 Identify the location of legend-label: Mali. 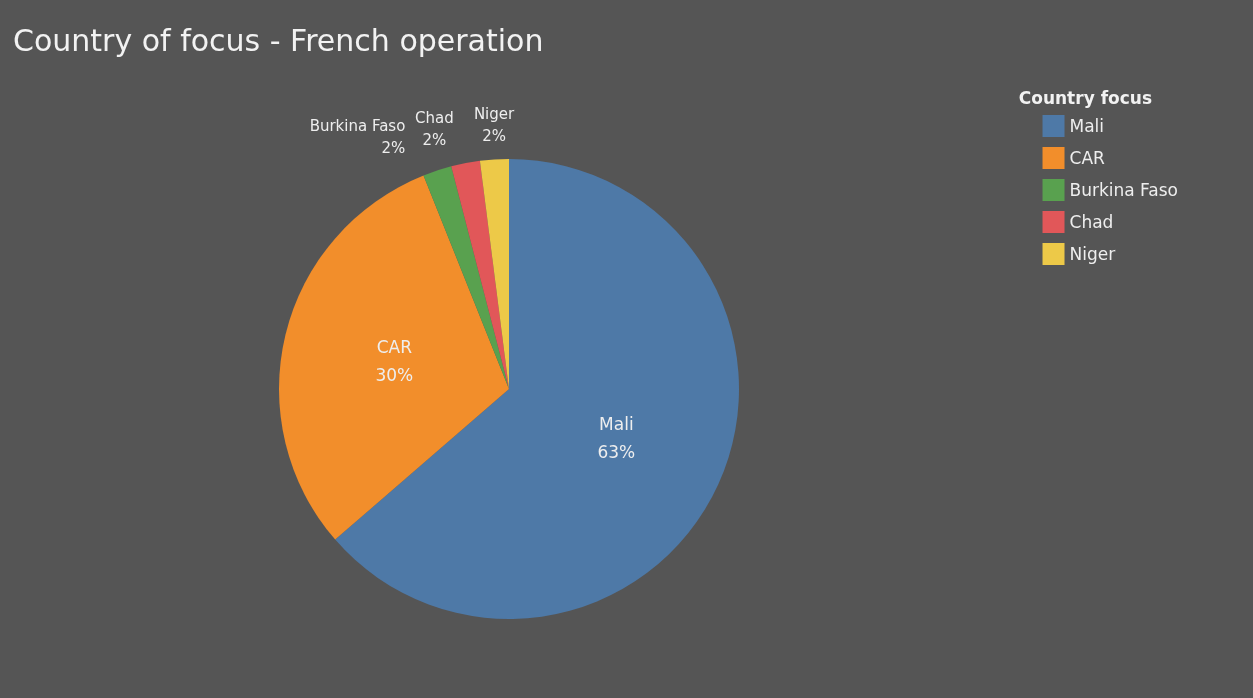
(1087, 126).